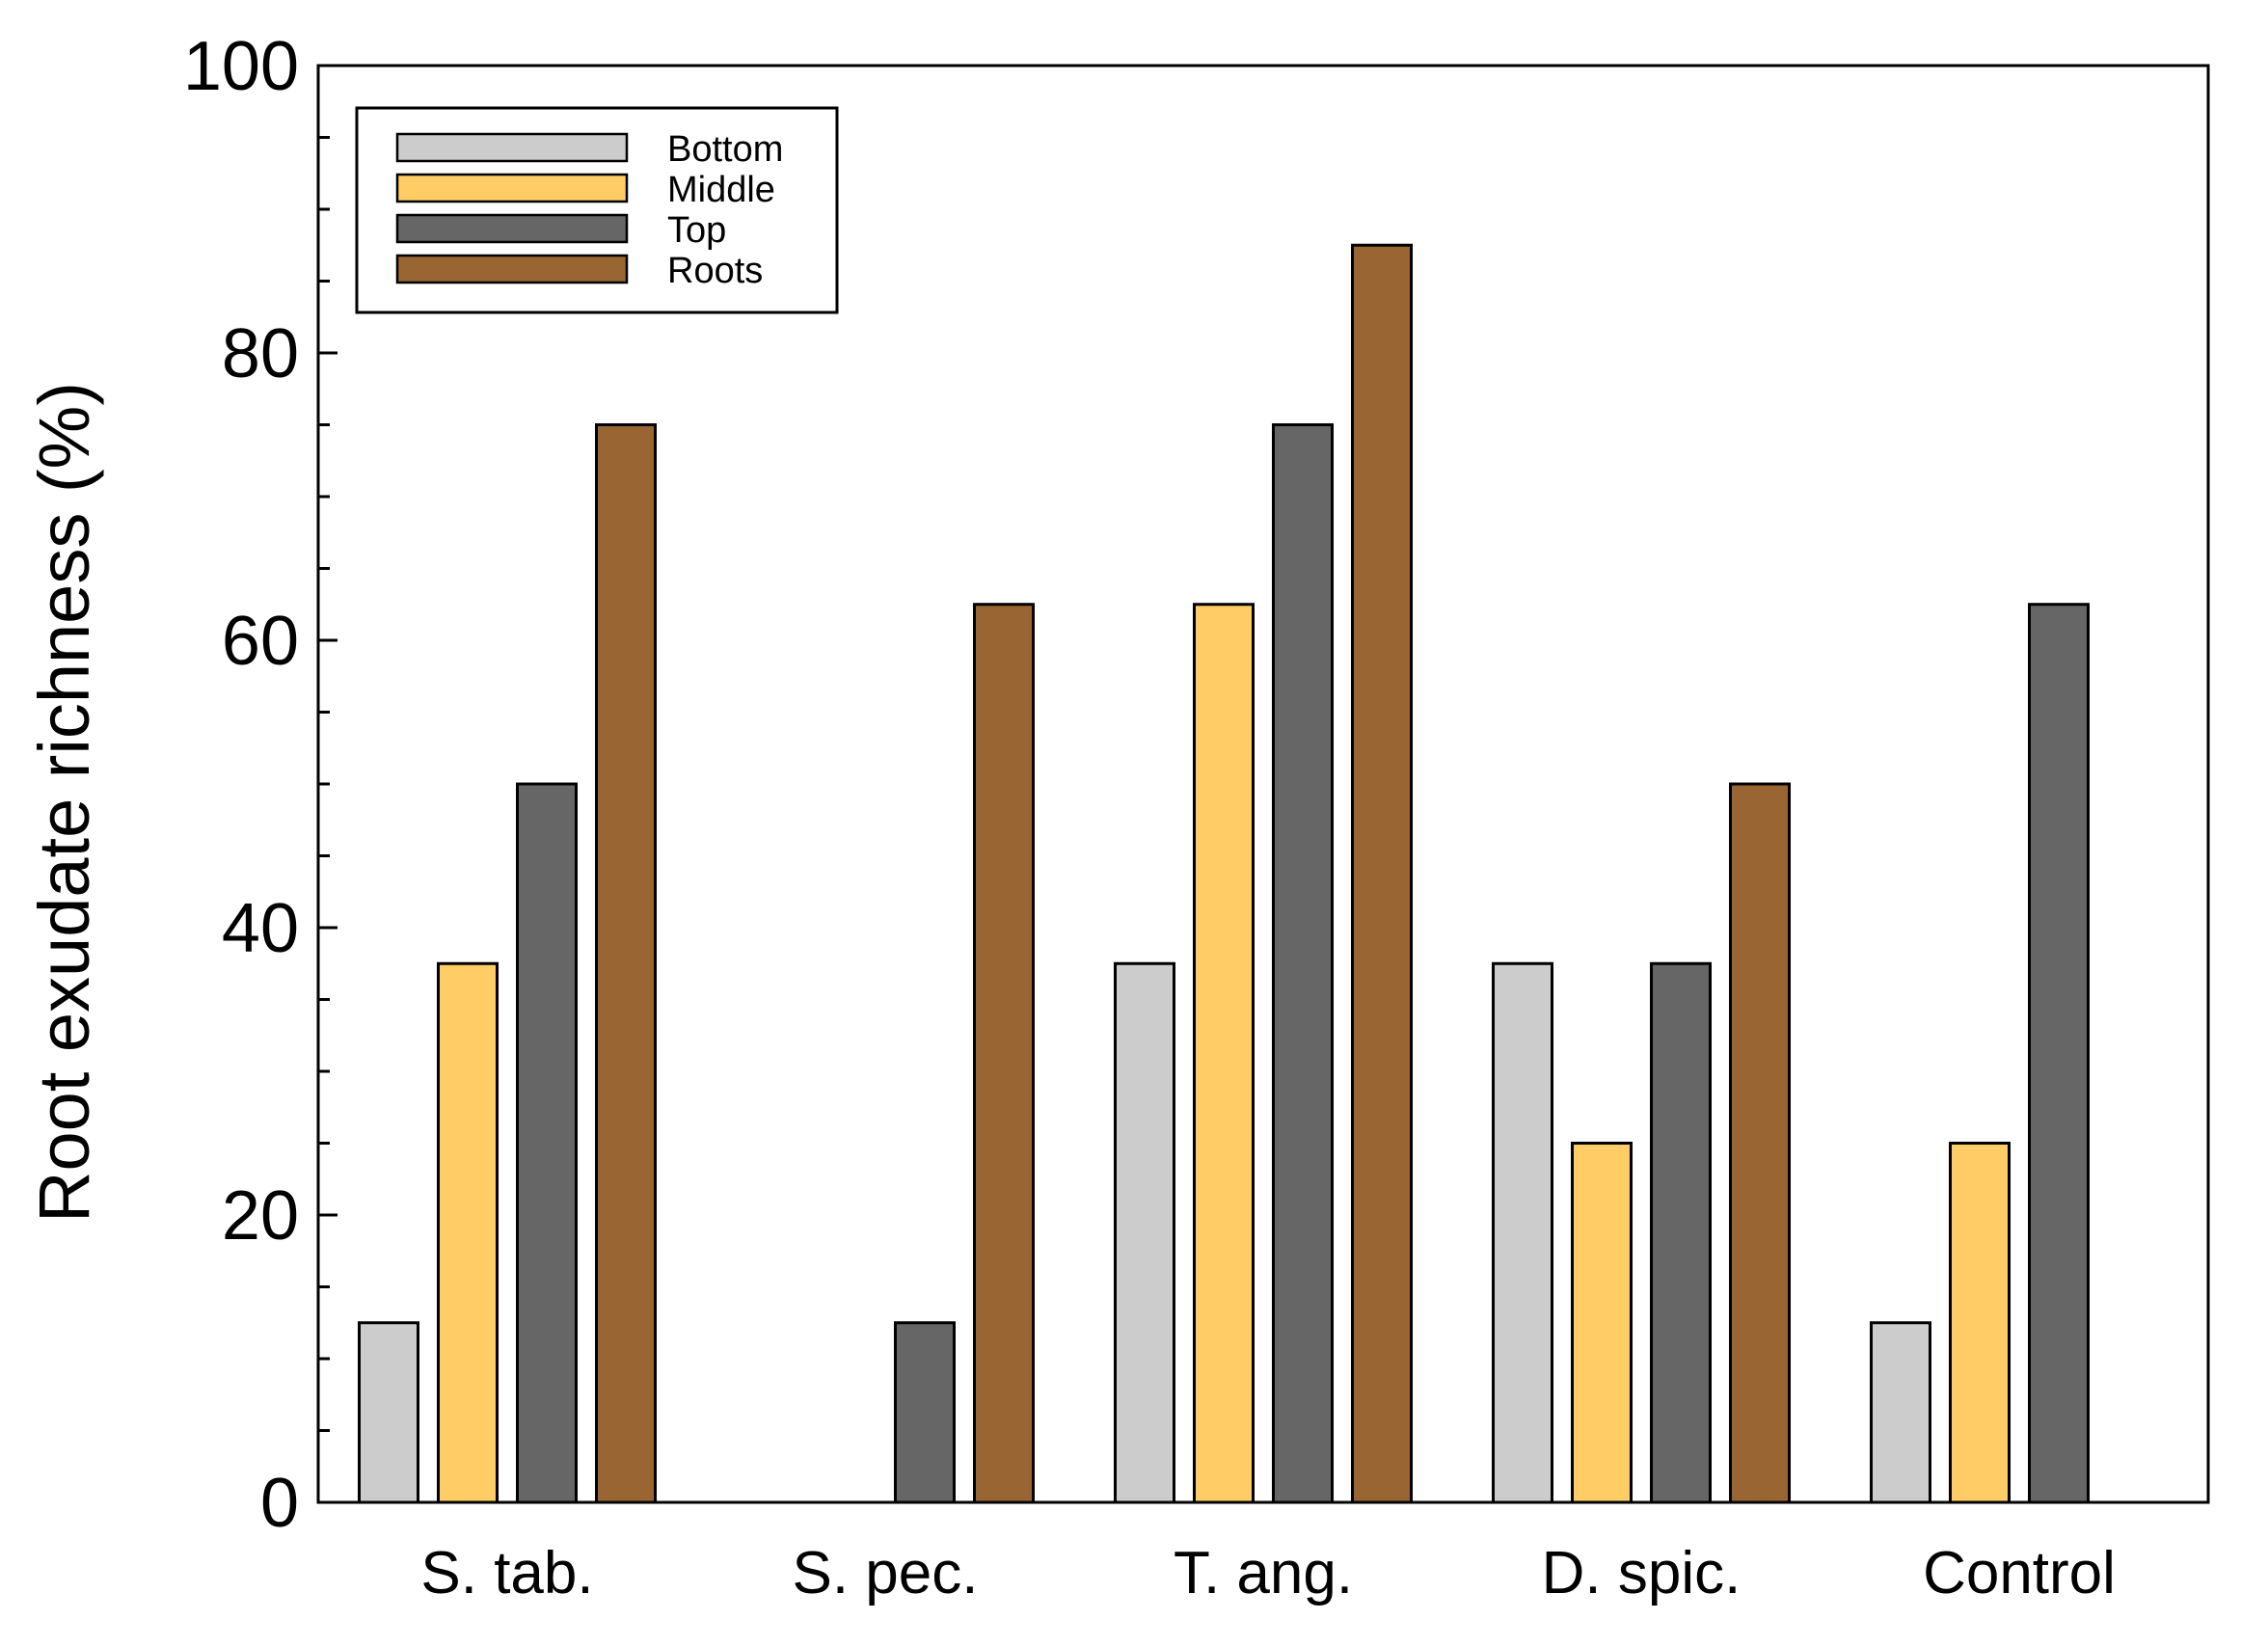 This screenshot has height=1647, width=2268. What do you see at coordinates (1263, 1573) in the screenshot?
I see `x-tick-label: T. ang.` at bounding box center [1263, 1573].